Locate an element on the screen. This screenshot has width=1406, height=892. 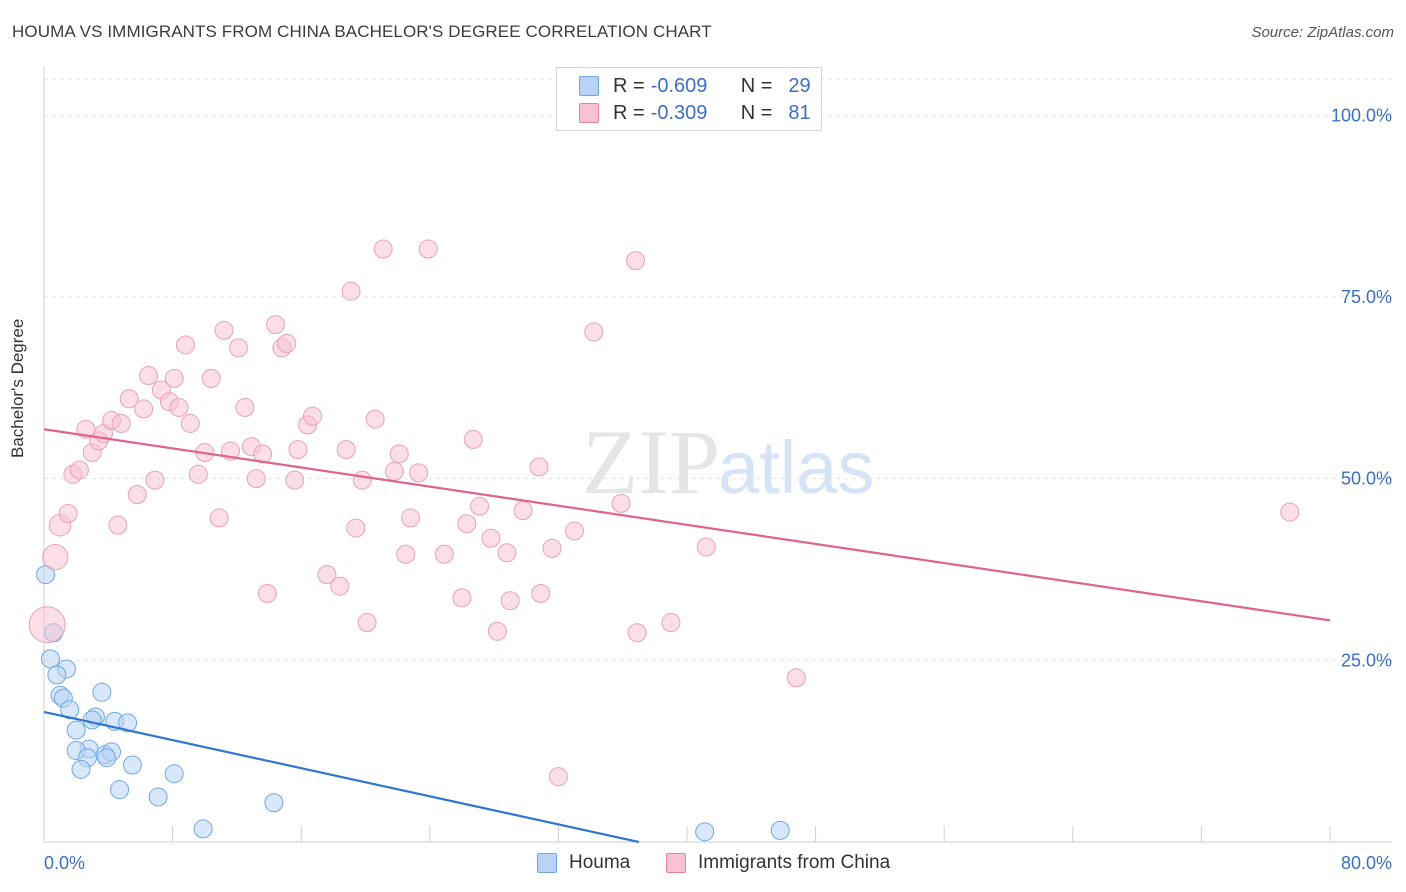
legend-row-houma: R = -0.609 N = 29 is located at coordinates (695, 86).